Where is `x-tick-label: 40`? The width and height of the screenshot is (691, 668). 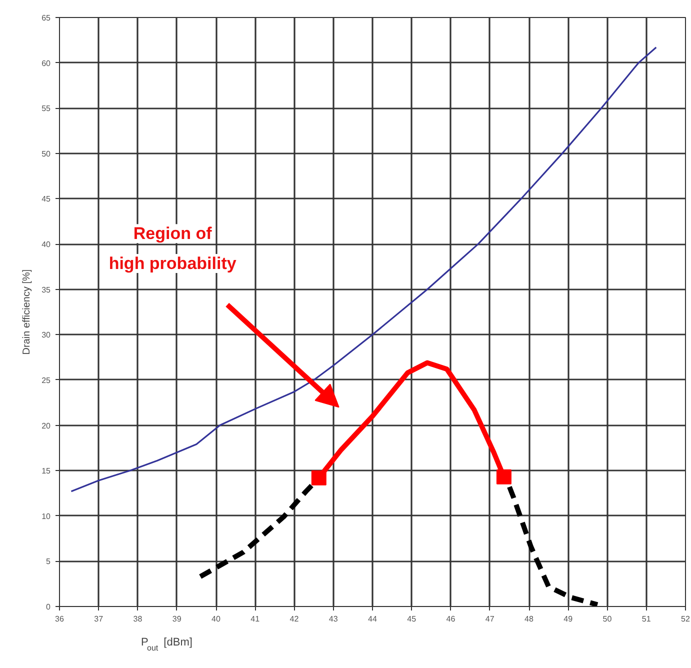
x-tick-label: 40 is located at coordinates (216, 619).